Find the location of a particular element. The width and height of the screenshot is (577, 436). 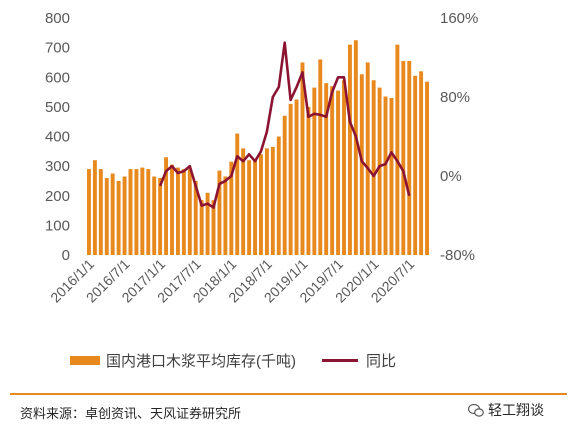

legend-bar-swatch is located at coordinates (85, 360).